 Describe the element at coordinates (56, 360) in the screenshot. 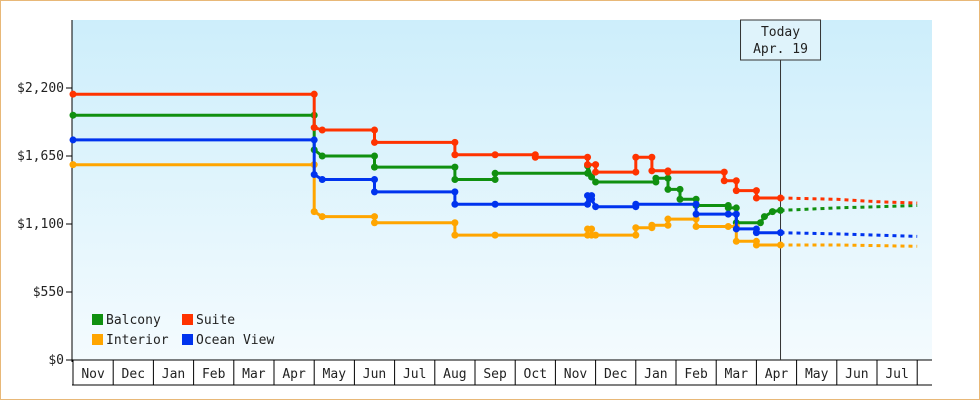

I see `y-tick-label: $0` at that location.